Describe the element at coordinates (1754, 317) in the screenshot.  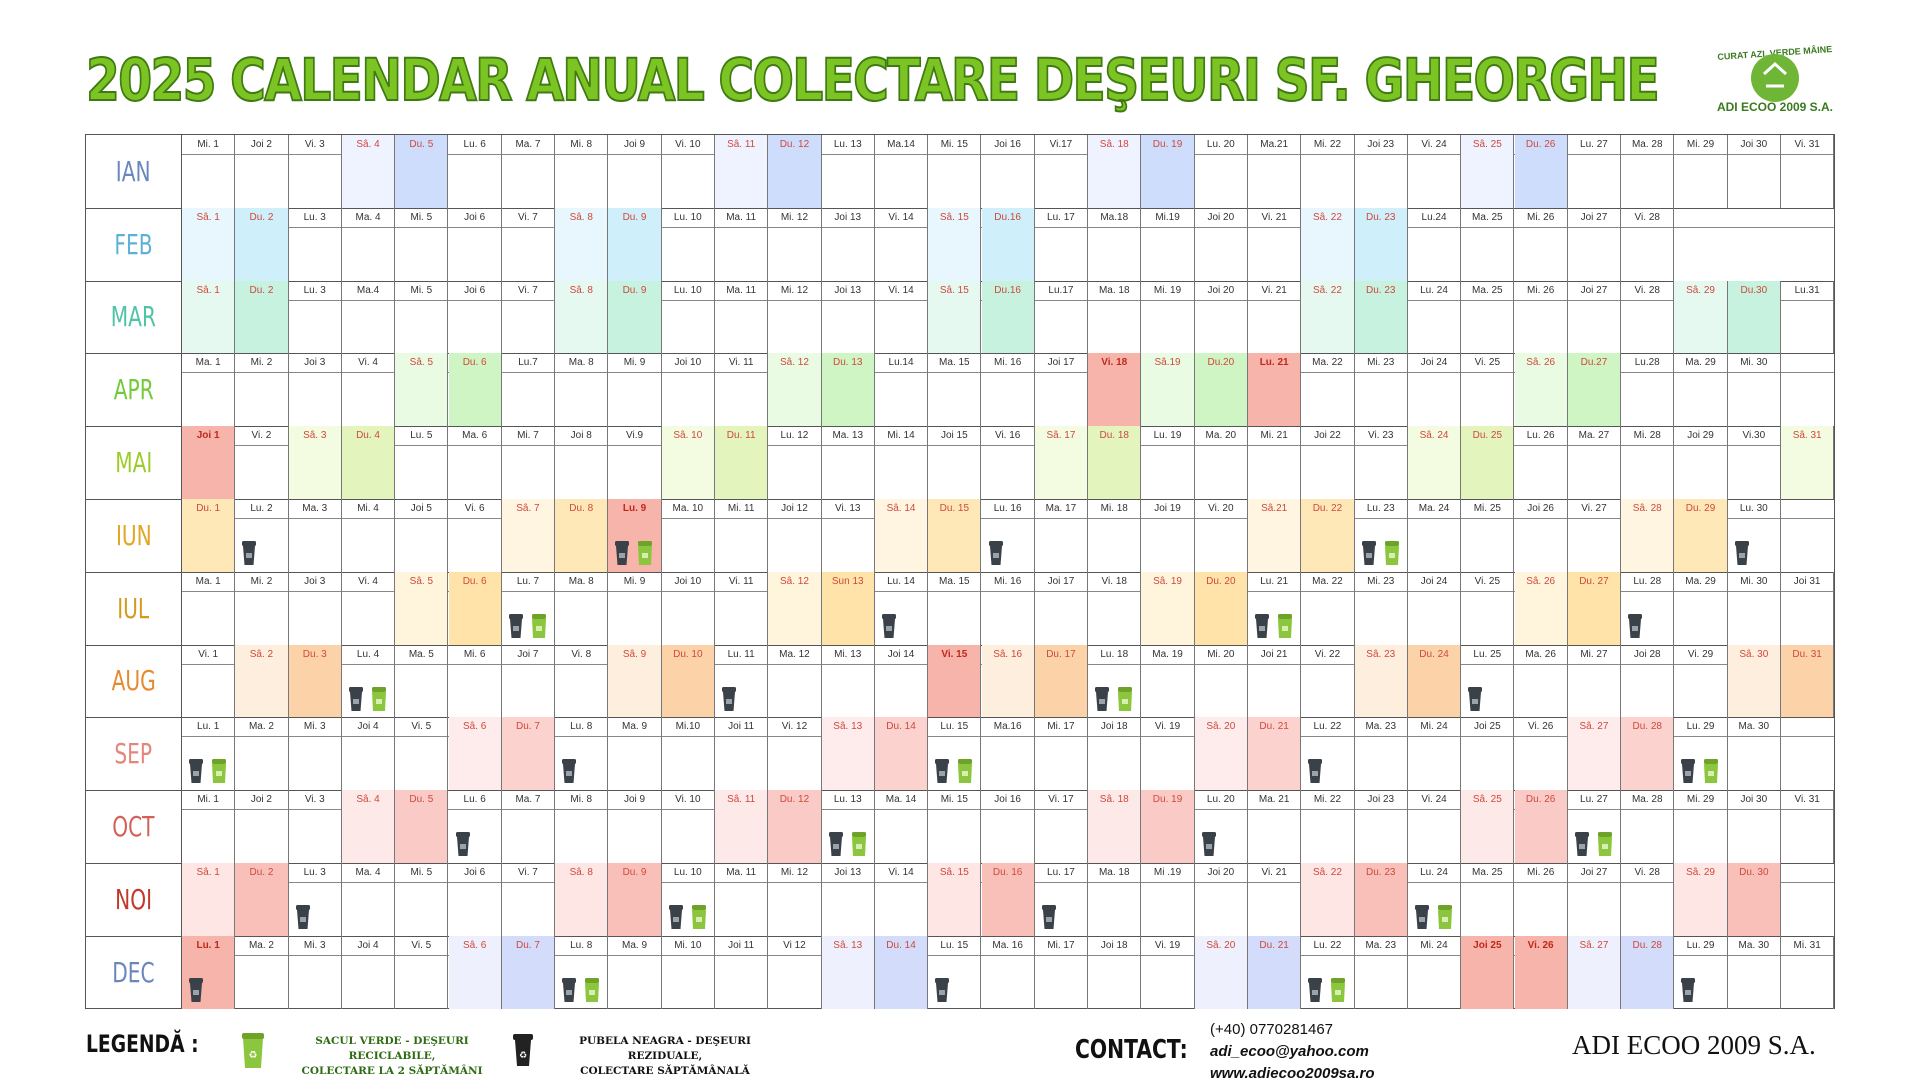
I see `day-cell: Du.30` at that location.